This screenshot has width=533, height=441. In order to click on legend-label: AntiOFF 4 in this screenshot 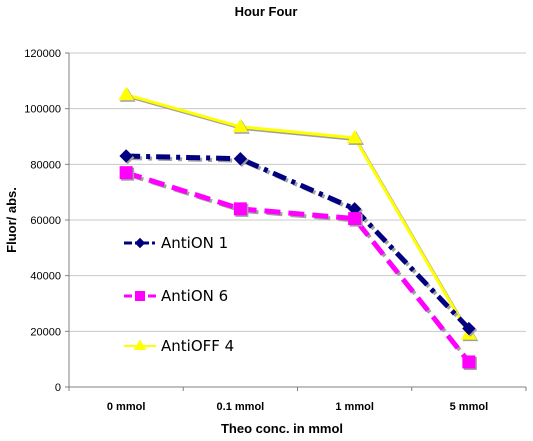, I will do `click(197, 346)`.